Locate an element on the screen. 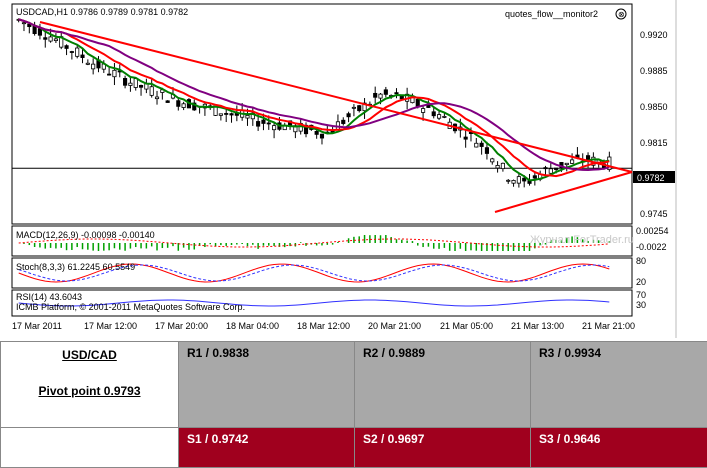 The width and height of the screenshot is (707, 468). s2-label: S2 / 0.9697 is located at coordinates (394, 439).